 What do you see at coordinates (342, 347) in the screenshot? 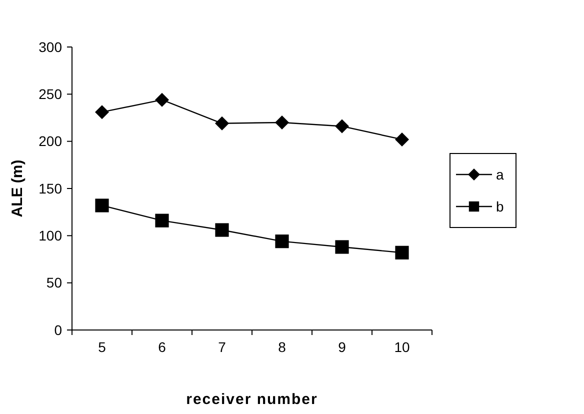
I see `x-tick-label: 9` at bounding box center [342, 347].